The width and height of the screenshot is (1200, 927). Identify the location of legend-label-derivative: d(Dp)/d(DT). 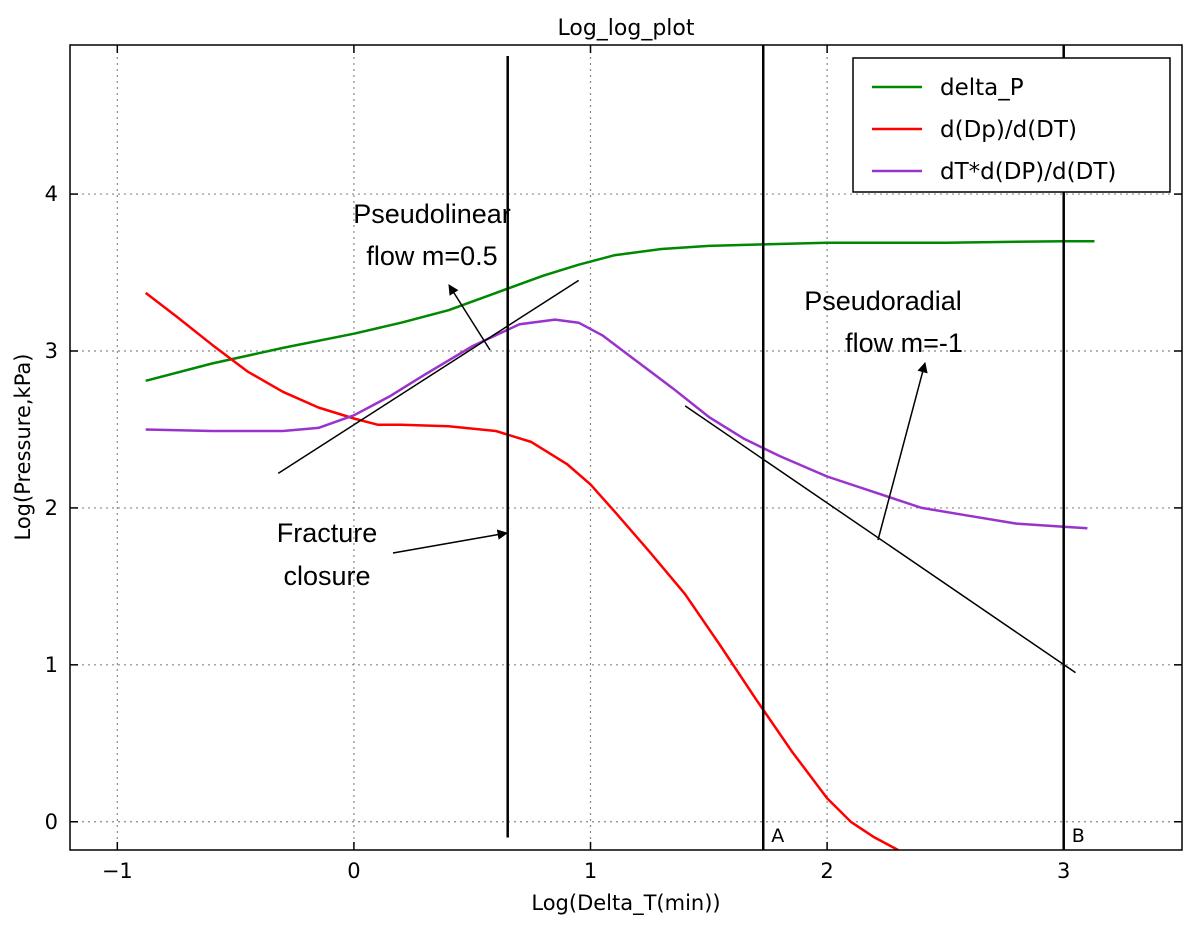
(1008, 130).